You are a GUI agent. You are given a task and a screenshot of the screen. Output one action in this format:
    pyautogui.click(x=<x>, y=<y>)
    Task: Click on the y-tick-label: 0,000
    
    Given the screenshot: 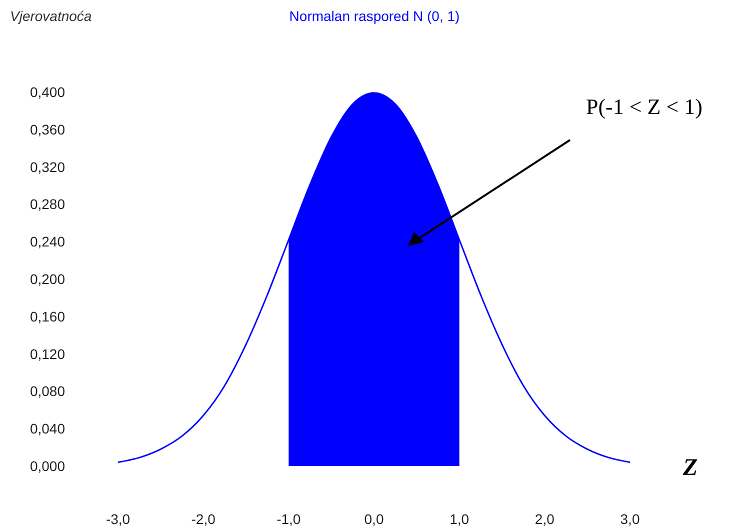 What is the action you would take?
    pyautogui.click(x=48, y=466)
    